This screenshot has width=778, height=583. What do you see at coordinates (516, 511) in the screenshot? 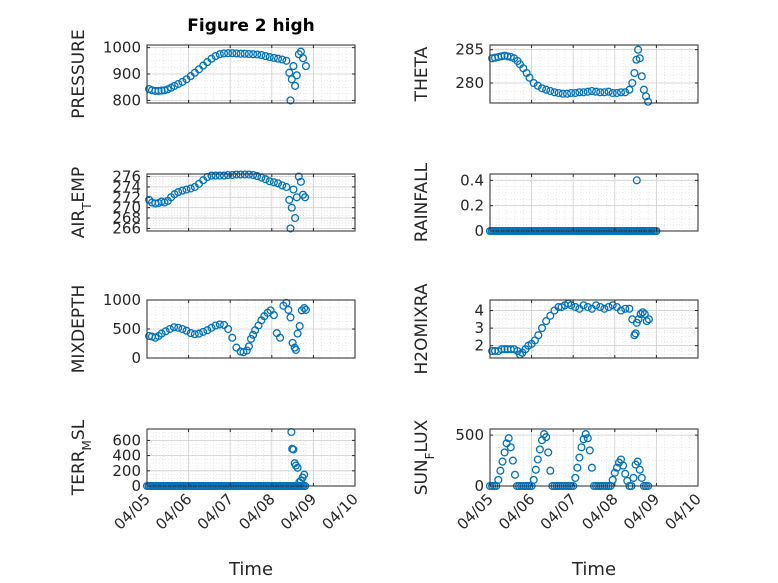
I see `x-tick-label: 04/06` at bounding box center [516, 511].